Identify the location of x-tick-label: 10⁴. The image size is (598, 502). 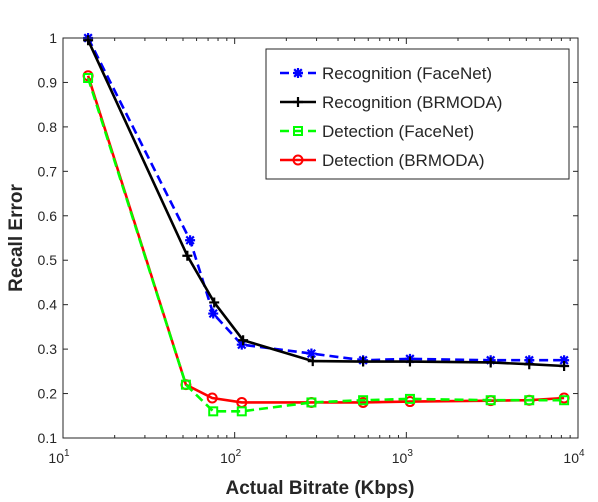
(574, 457).